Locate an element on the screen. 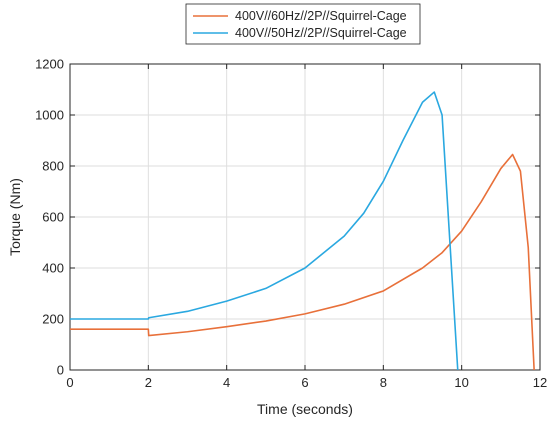 The height and width of the screenshot is (425, 550). y-tick-label: 1000 is located at coordinates (49, 115).